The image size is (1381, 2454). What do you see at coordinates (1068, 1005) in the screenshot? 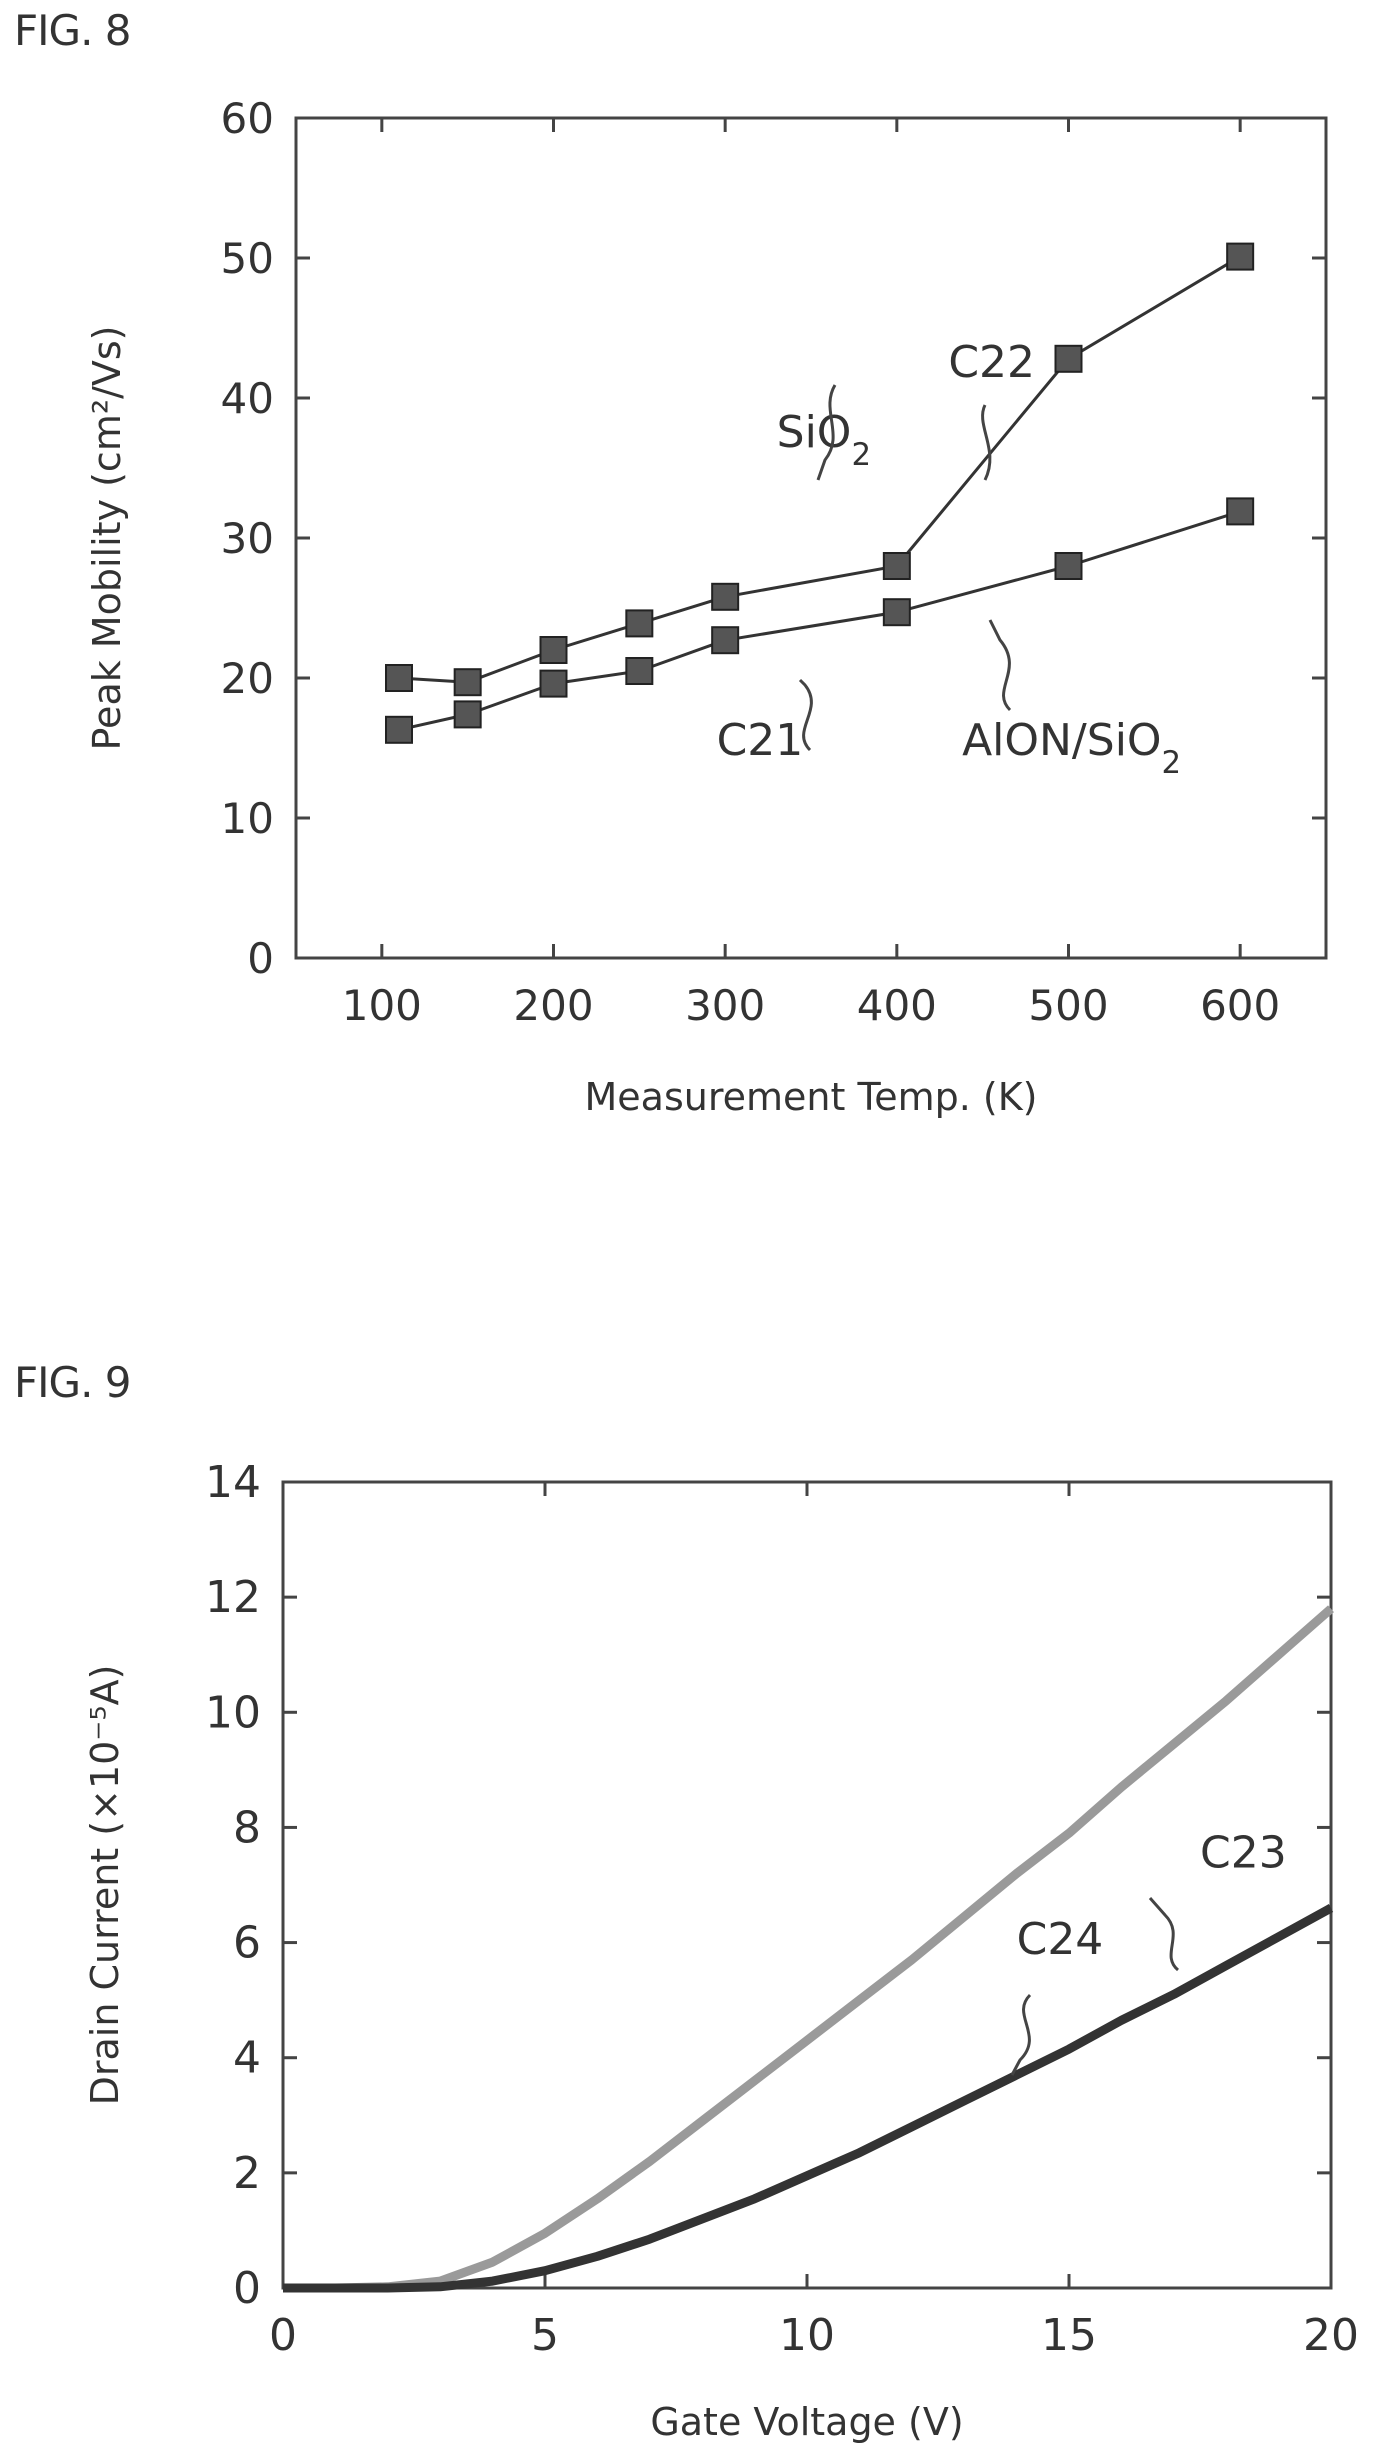
I see `x-tick-label: 500` at bounding box center [1068, 1005].